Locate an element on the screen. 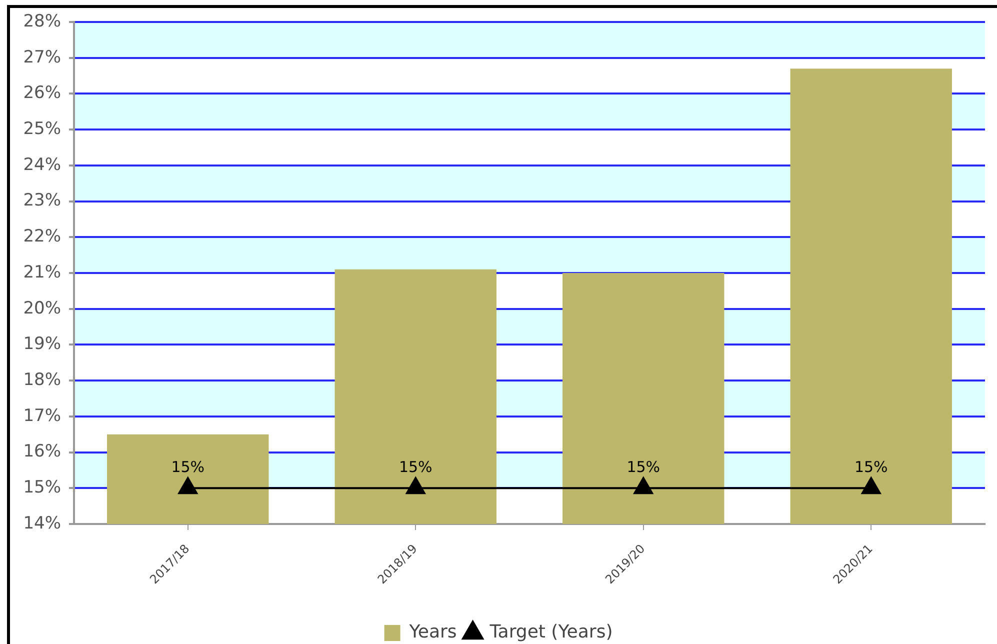 Image resolution: width=997 pixels, height=644 pixels. y-tick-label: 15% is located at coordinates (42, 488).